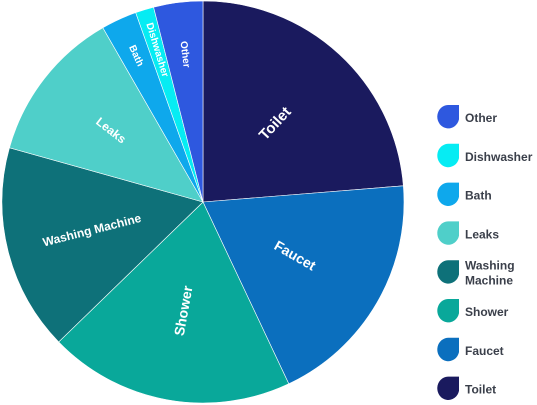 The width and height of the screenshot is (537, 405). I want to click on legend-item-leaks: Leaks, so click(468, 233).